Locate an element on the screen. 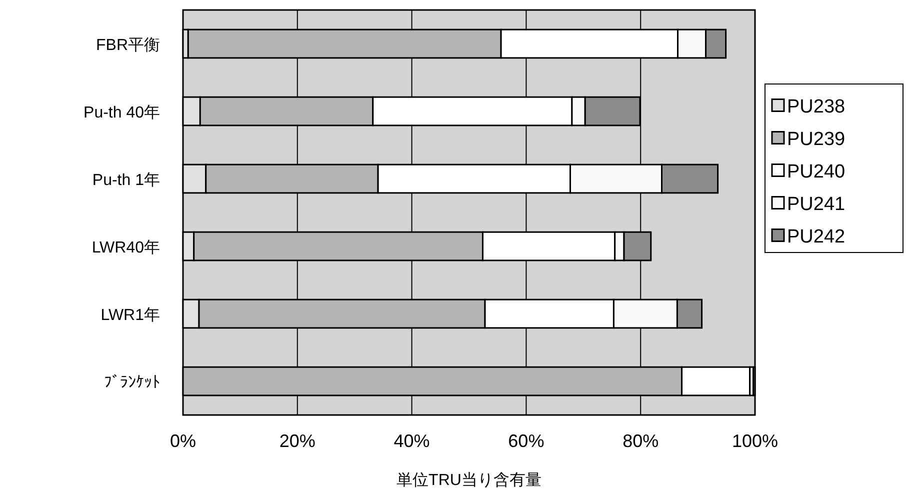 Image resolution: width=908 pixels, height=499 pixels. y-tick-label: ﾌﾞﾗﾝｹｯﾄ is located at coordinates (132, 382).